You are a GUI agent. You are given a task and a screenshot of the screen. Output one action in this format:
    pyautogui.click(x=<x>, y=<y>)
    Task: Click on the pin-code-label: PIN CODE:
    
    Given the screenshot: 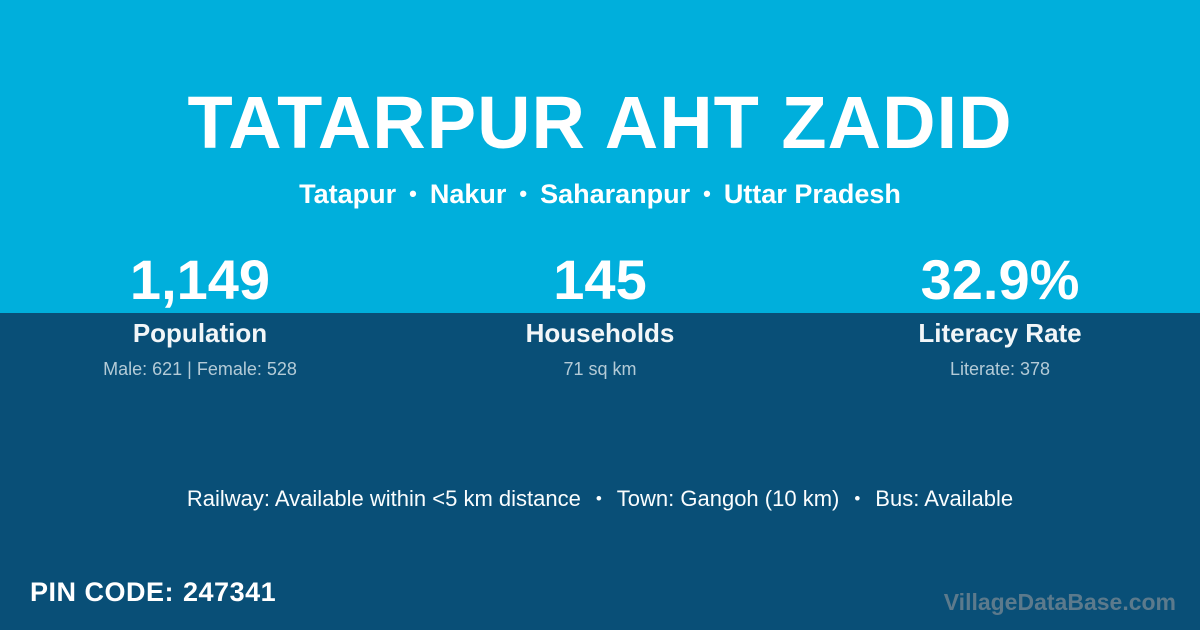 What is the action you would take?
    pyautogui.click(x=102, y=592)
    